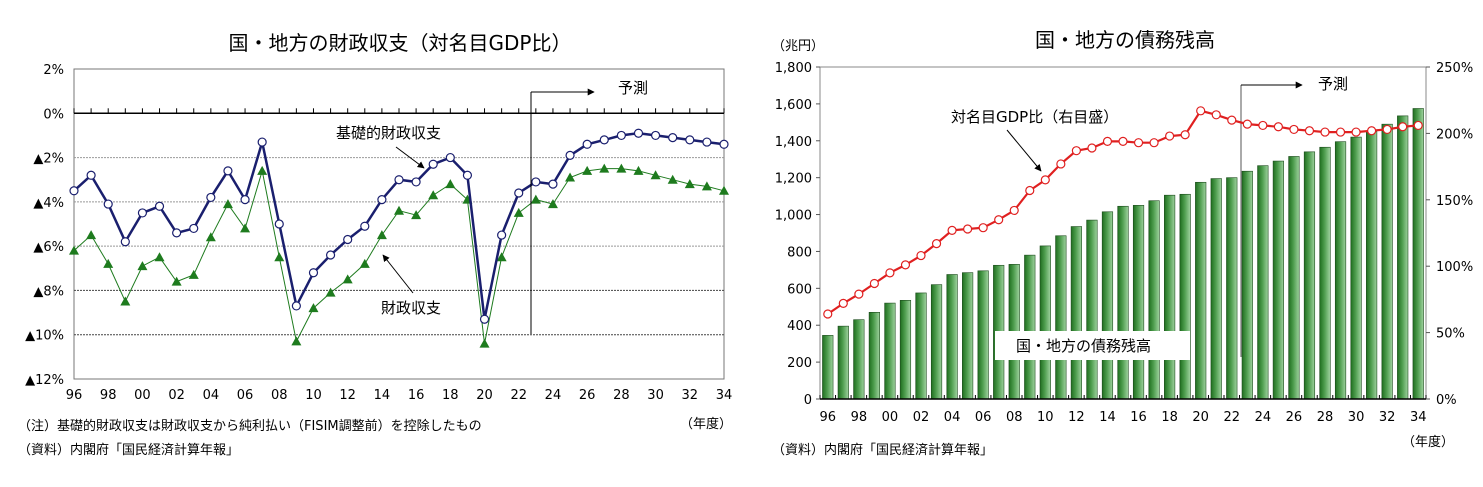 The height and width of the screenshot is (487, 1483). Describe the element at coordinates (74, 395) in the screenshot. I see `left-x-tick-label: 96` at that location.